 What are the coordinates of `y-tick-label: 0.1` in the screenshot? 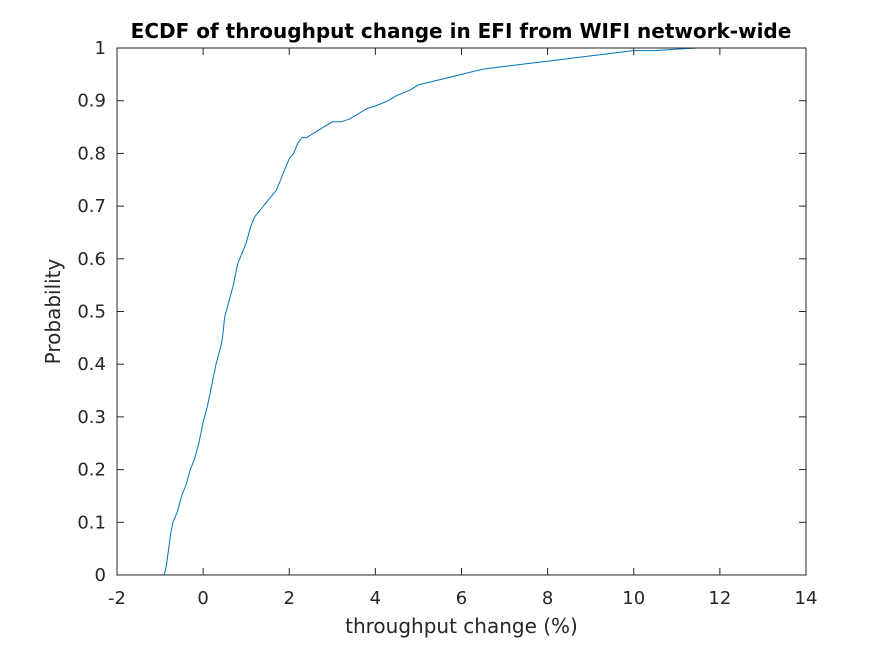 It's located at (91, 522).